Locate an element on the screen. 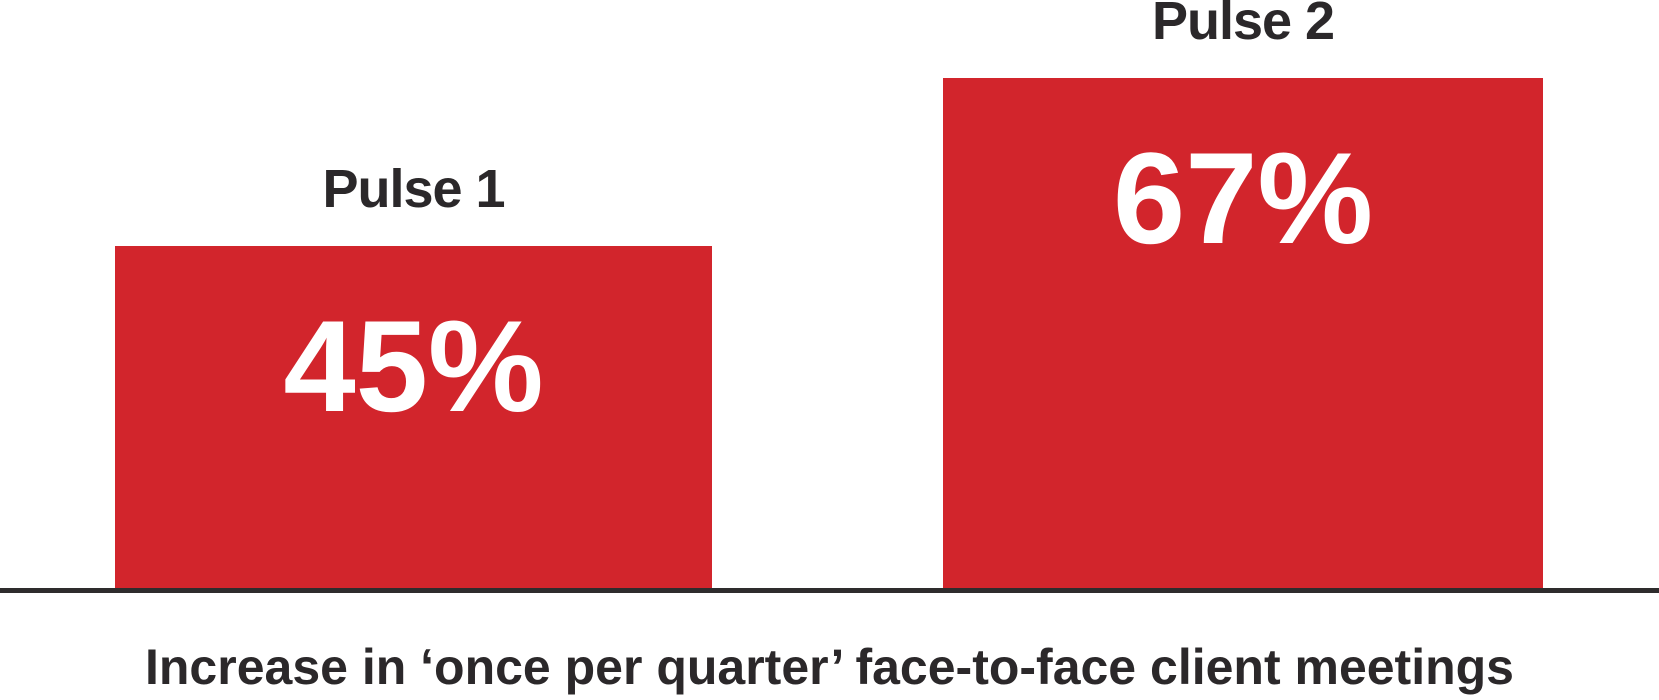 The height and width of the screenshot is (700, 1659). category-label-pulse-1: Pulse 1 is located at coordinates (413, 189).